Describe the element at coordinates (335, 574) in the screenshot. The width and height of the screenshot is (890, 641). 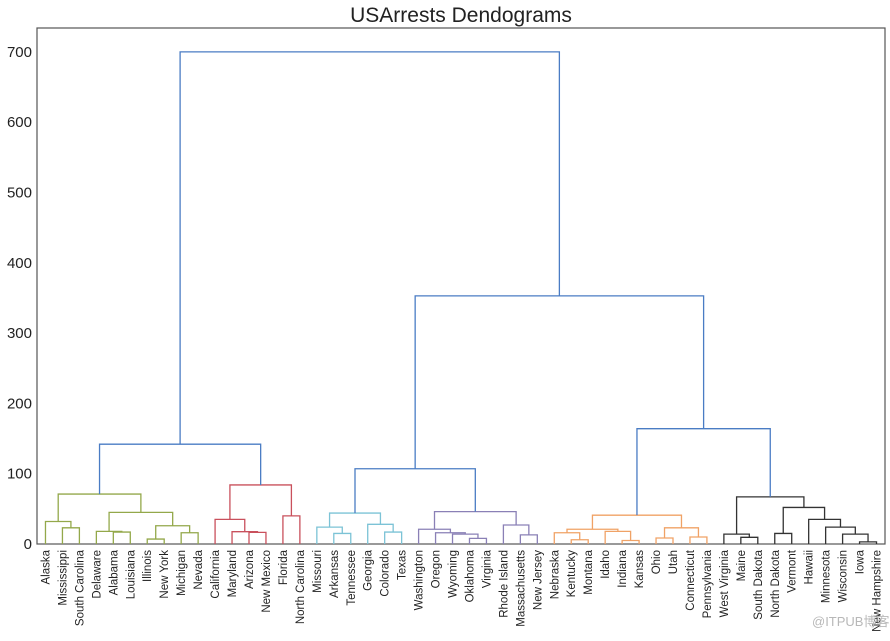
I see `leaf-label: Arkansas` at that location.